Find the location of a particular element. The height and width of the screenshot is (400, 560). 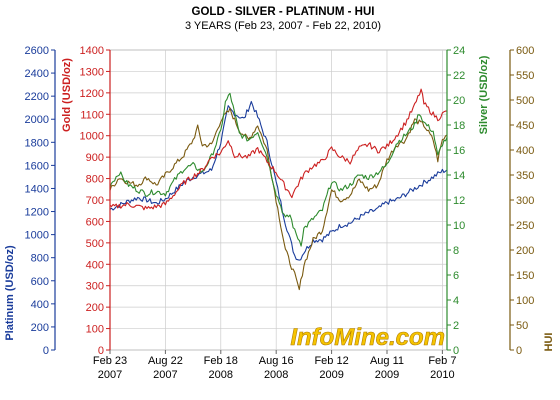

platinum-tick-label: 2000 is located at coordinates (37, 120).